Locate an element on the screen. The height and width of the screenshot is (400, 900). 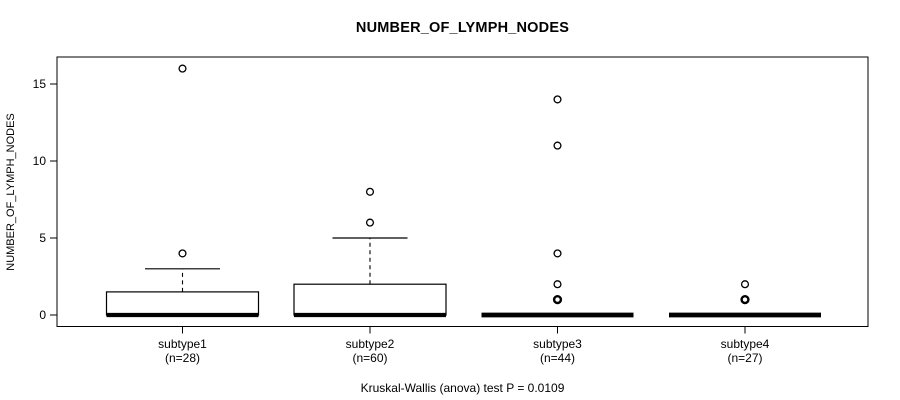
group-label: subtype1 is located at coordinates (182, 344).